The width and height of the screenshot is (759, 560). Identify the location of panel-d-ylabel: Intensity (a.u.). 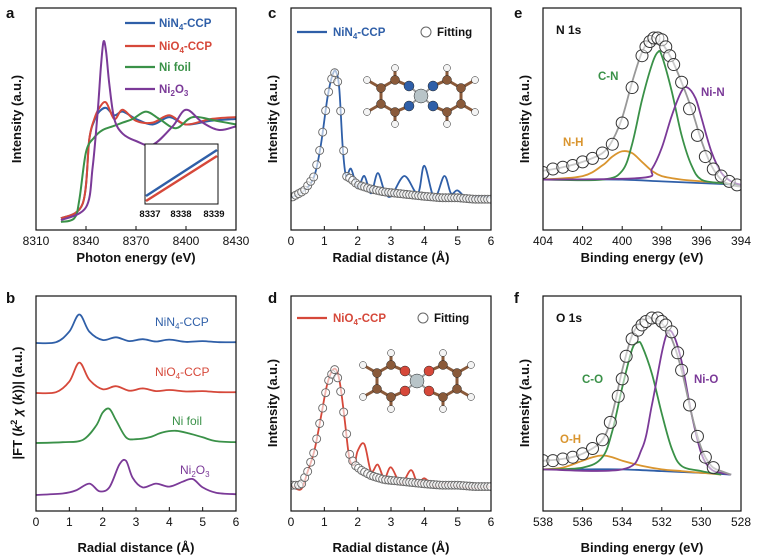
(272, 403).